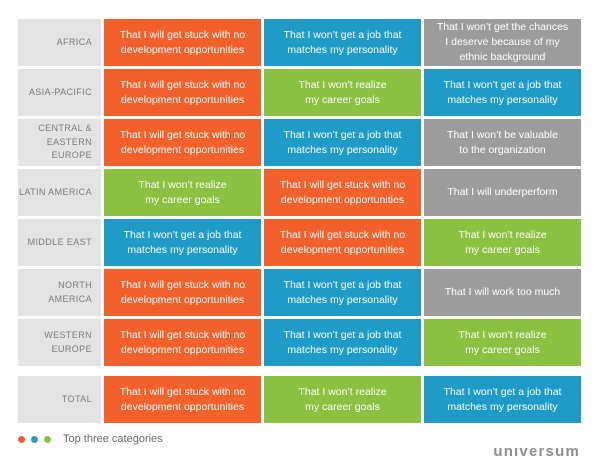  I want to click on region-label-total: TOTAL, so click(59, 399).